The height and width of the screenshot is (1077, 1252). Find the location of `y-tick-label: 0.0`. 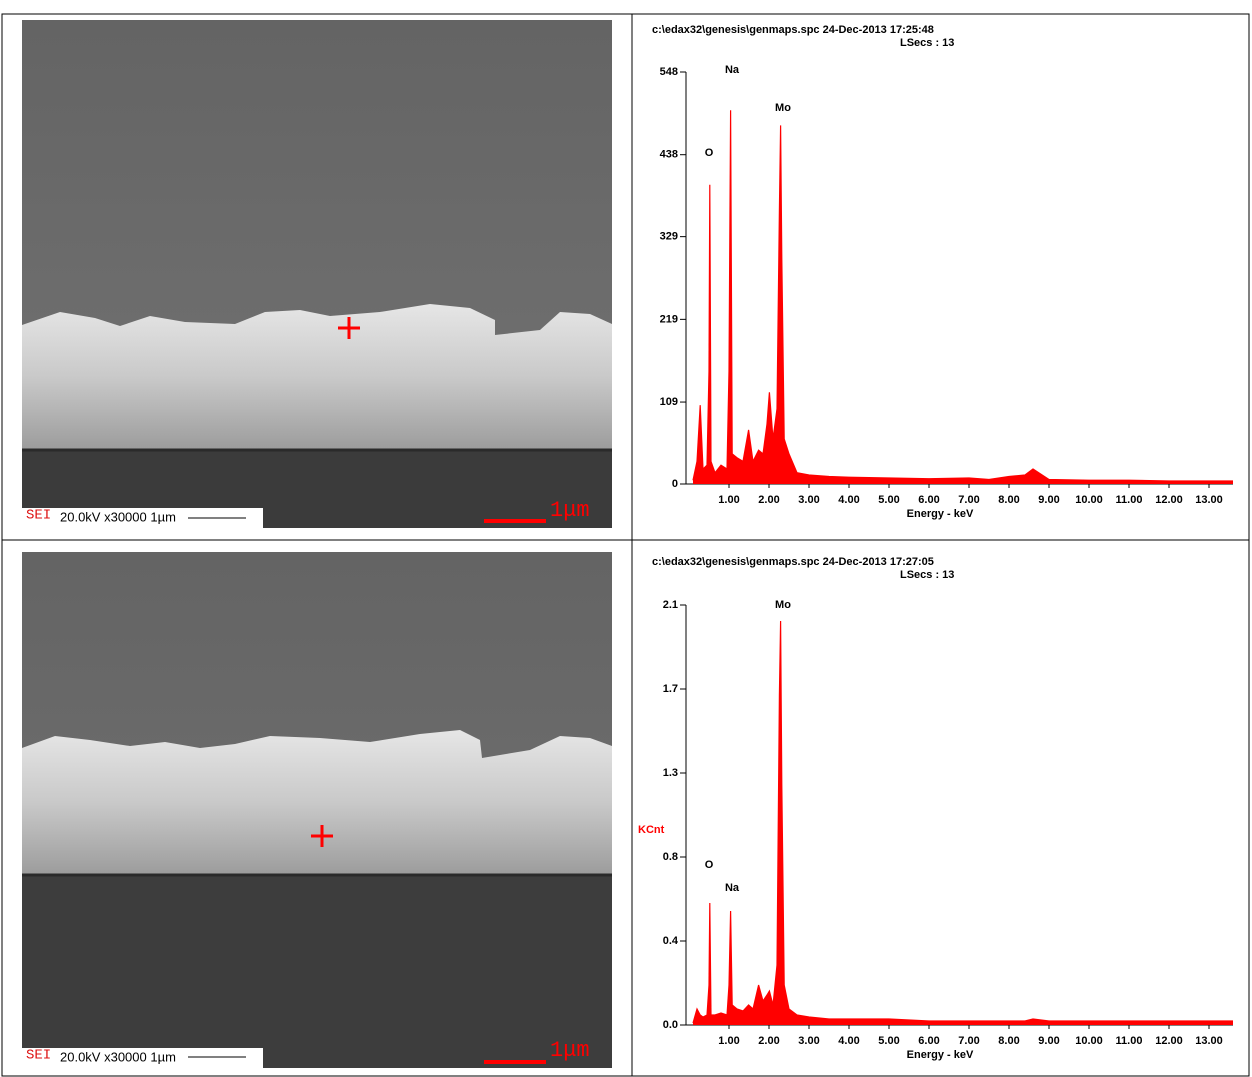

y-tick-label: 0.0 is located at coordinates (670, 1025).